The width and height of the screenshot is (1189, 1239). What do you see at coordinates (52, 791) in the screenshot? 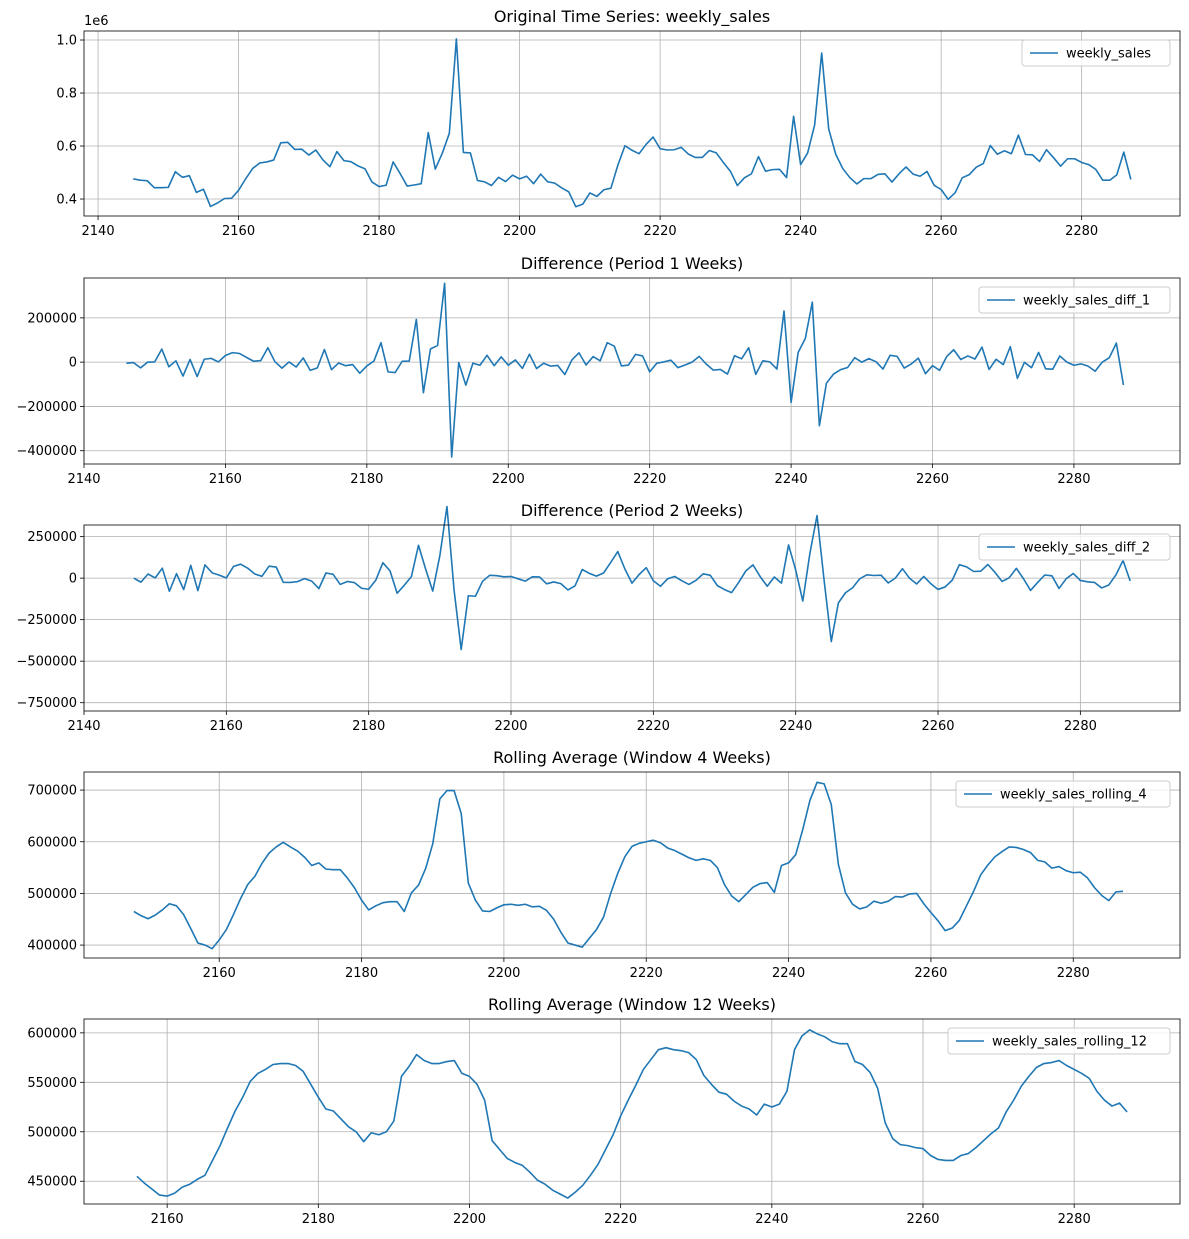
I see `y-tick-label: 700000` at bounding box center [52, 791].